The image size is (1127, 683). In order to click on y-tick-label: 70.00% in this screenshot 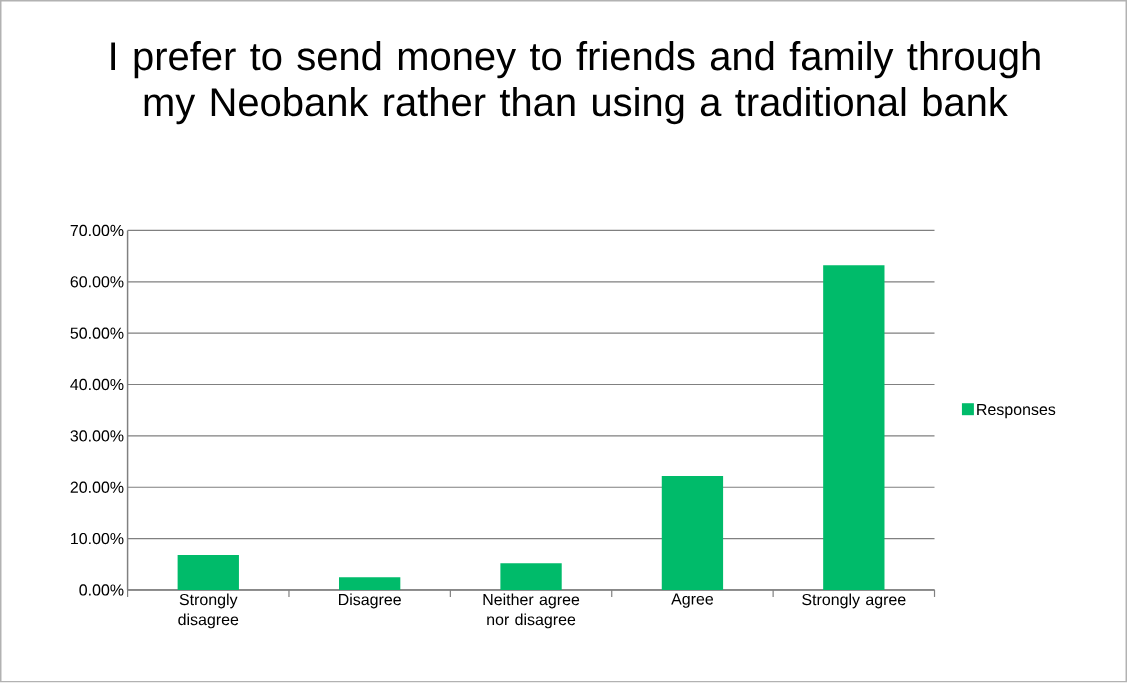, I will do `click(97, 231)`.